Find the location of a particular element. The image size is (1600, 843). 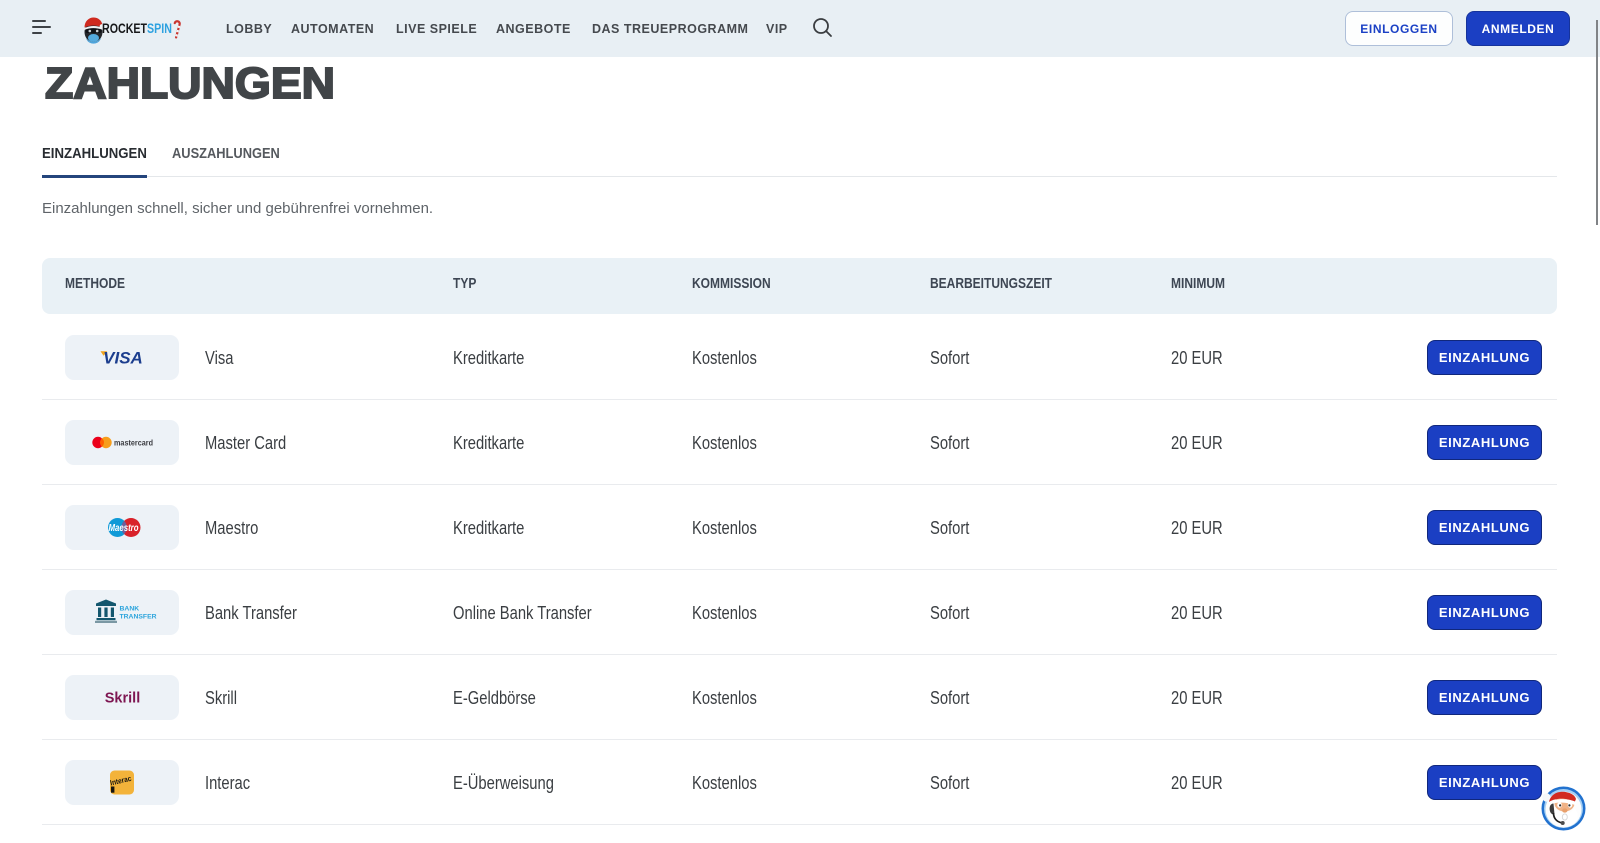

svg-text: Skrill is located at coordinates (122, 699).